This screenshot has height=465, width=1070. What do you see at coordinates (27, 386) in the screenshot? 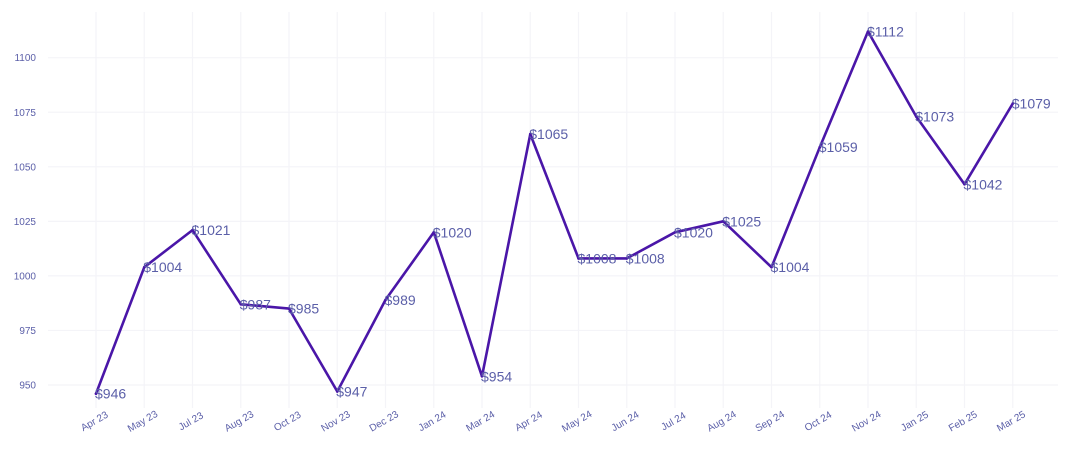
I see `y-tick-label: 950` at bounding box center [27, 386].